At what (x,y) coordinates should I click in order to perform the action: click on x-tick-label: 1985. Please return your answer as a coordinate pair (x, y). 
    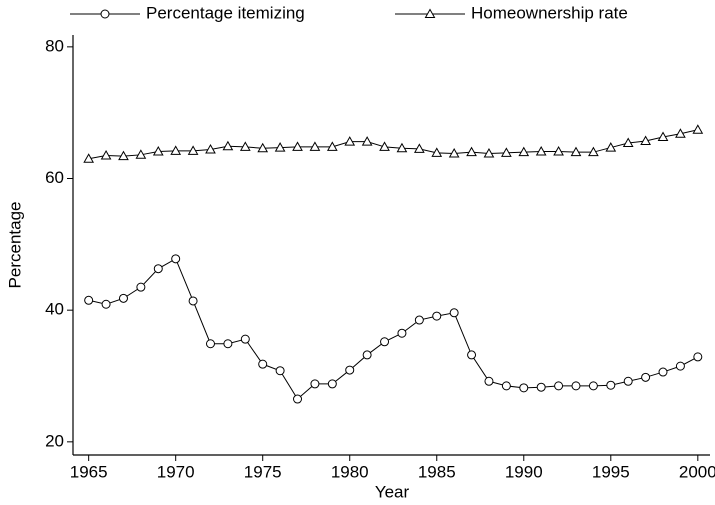
    Looking at the image, I should click on (437, 471).